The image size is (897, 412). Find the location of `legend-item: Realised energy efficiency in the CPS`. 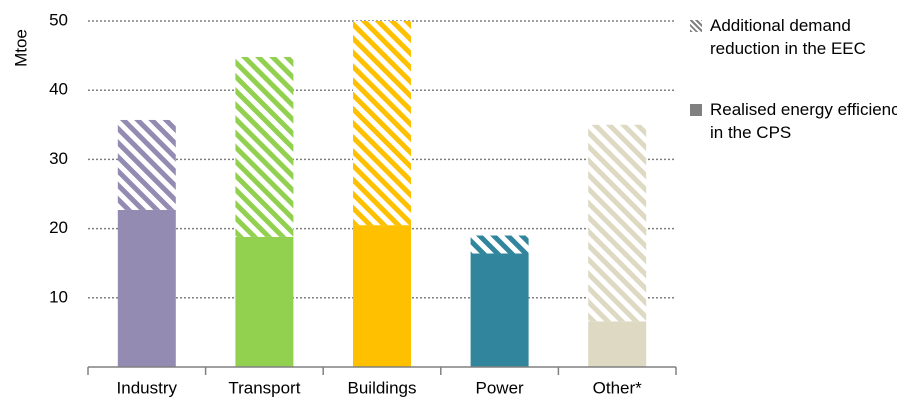

legend-item: Realised energy efficiency in the CPS is located at coordinates (793, 121).